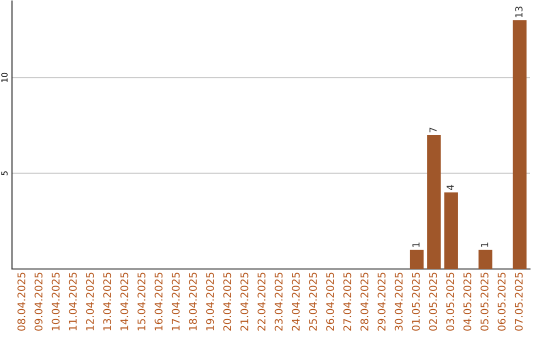  Describe the element at coordinates (192, 301) in the screenshot. I see `x-tick-label: 18.04.2025` at that location.